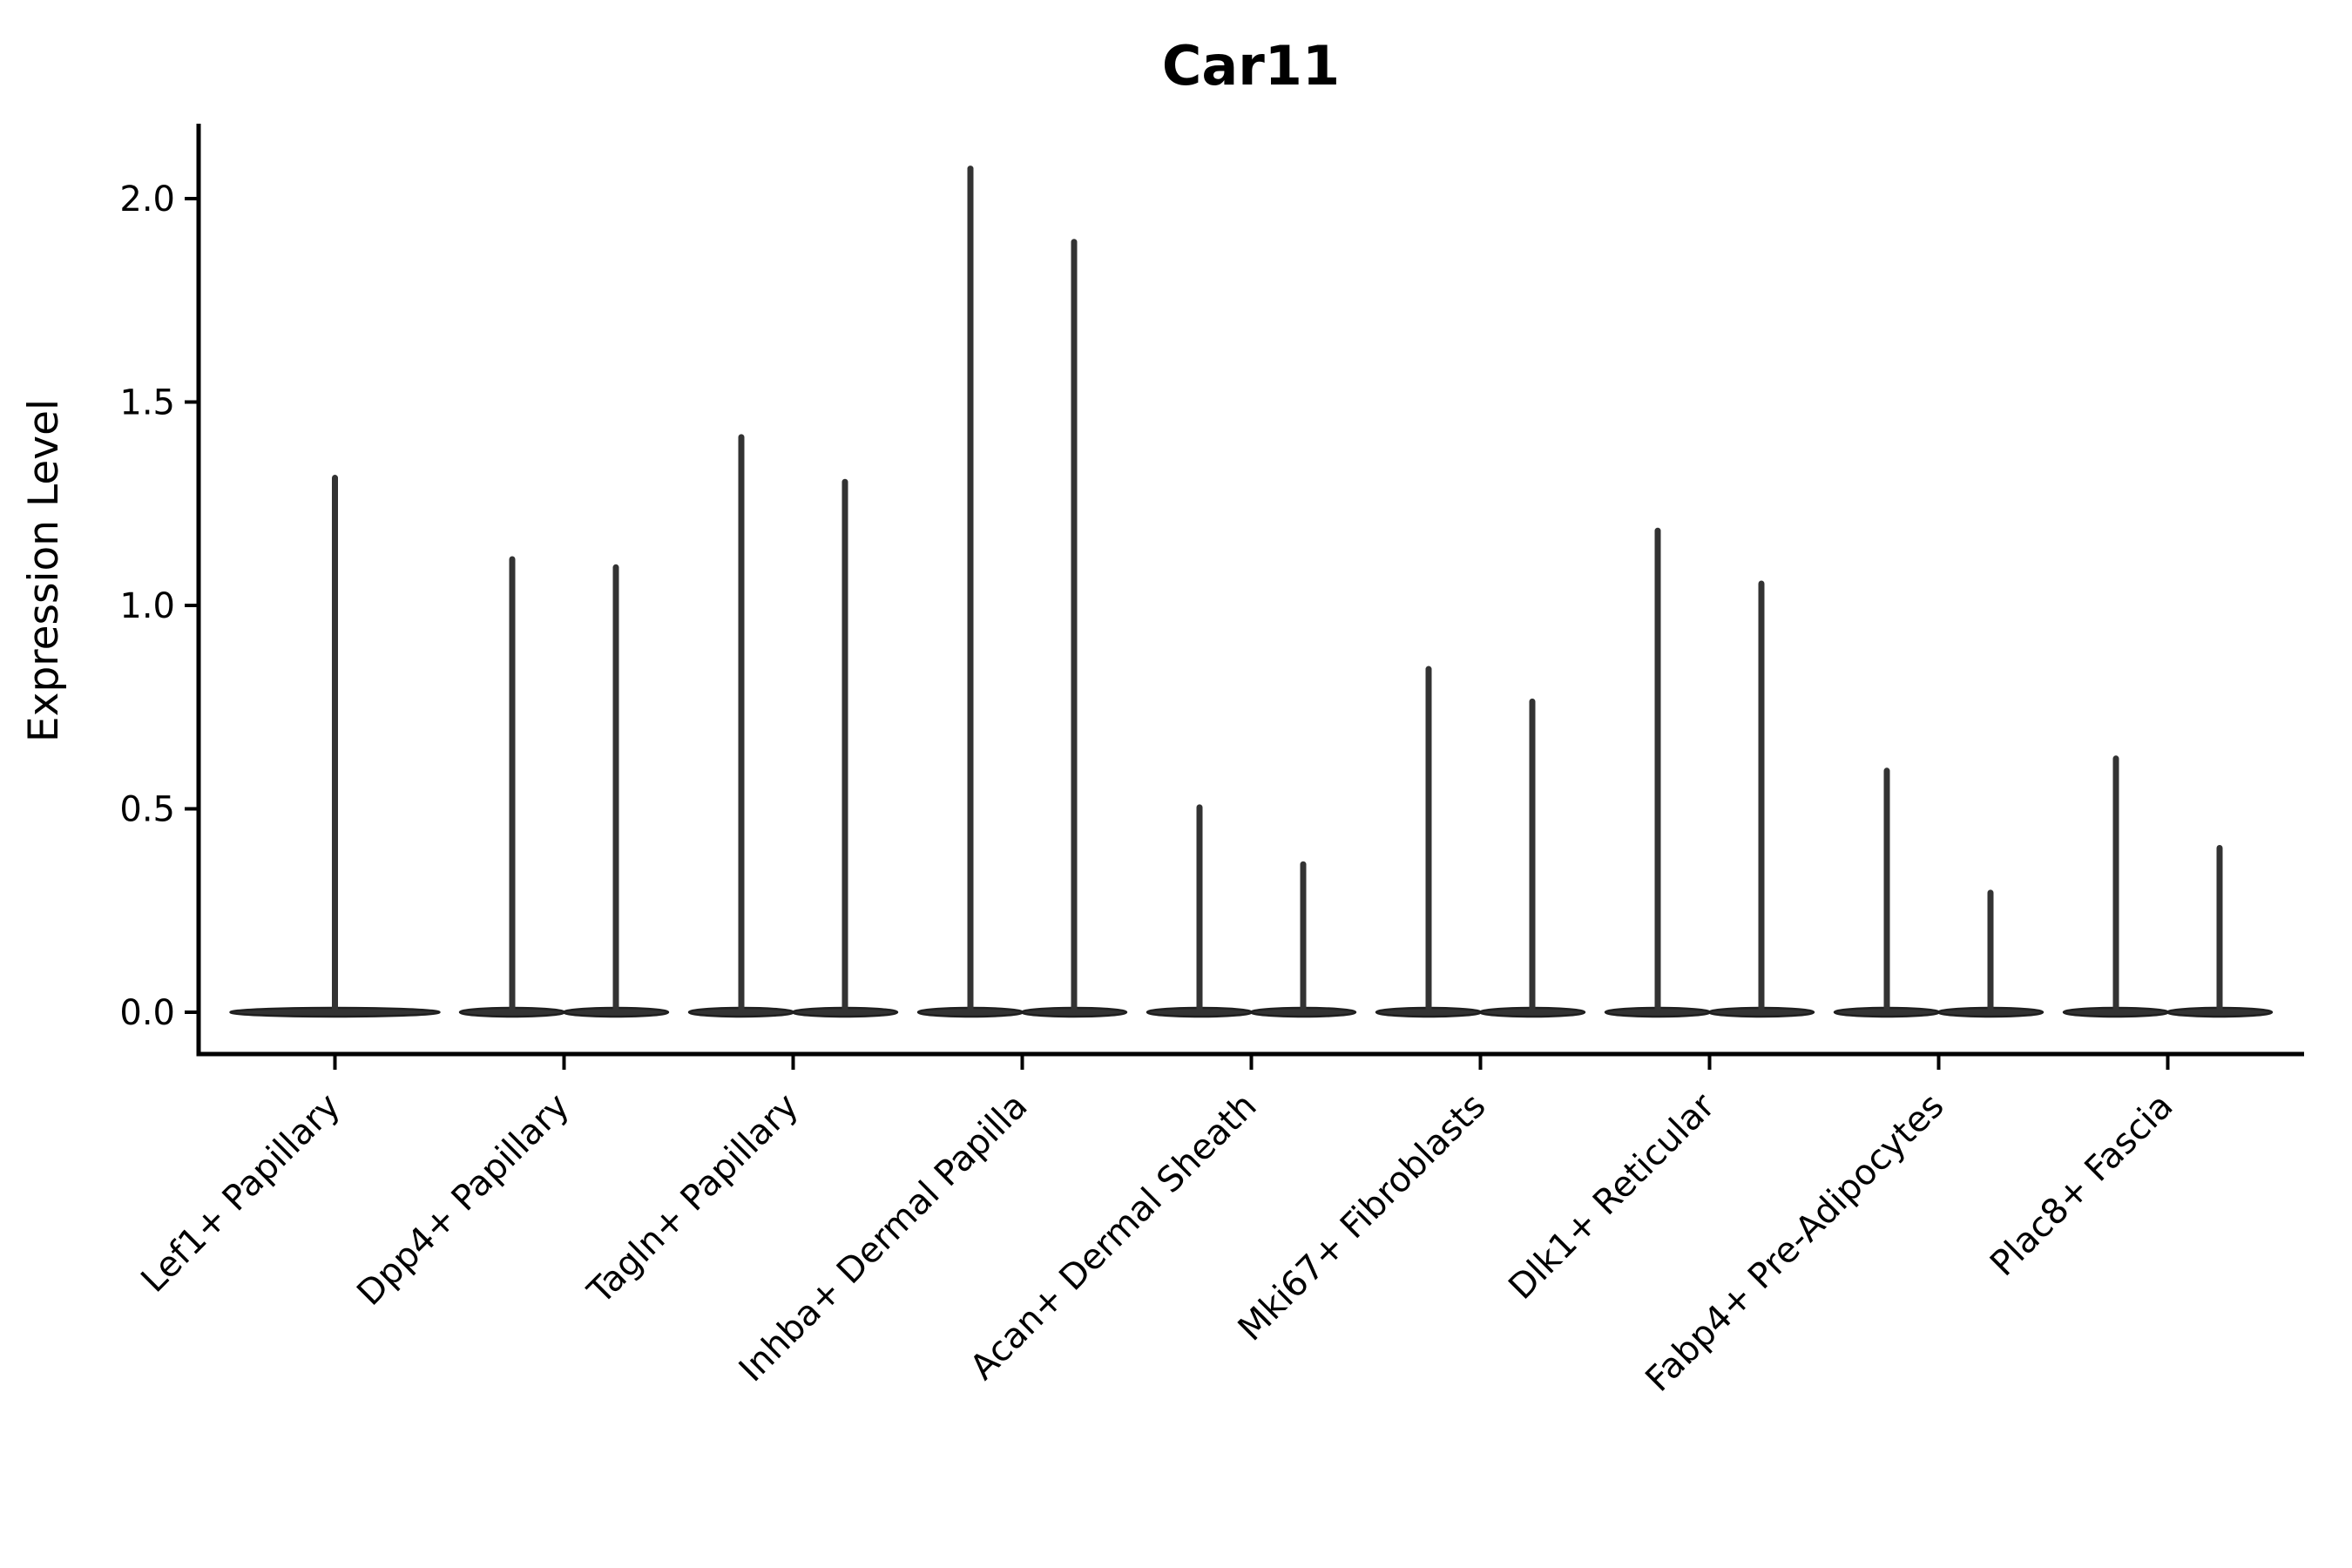 The image size is (2352, 1568). Describe the element at coordinates (463, 1200) in the screenshot. I see `x-tick-label: Dpp4+ Papillary` at that location.